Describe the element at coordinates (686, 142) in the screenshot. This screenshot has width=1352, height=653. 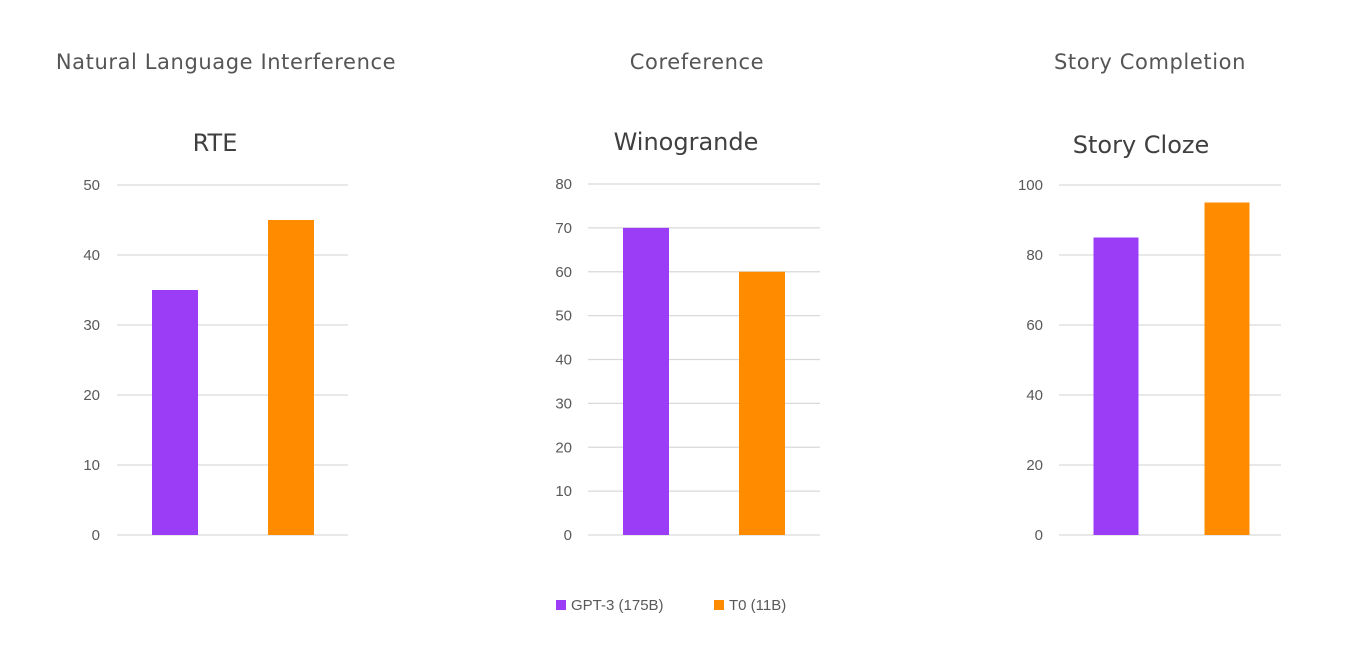
I see `chart-title: Winogrande` at that location.